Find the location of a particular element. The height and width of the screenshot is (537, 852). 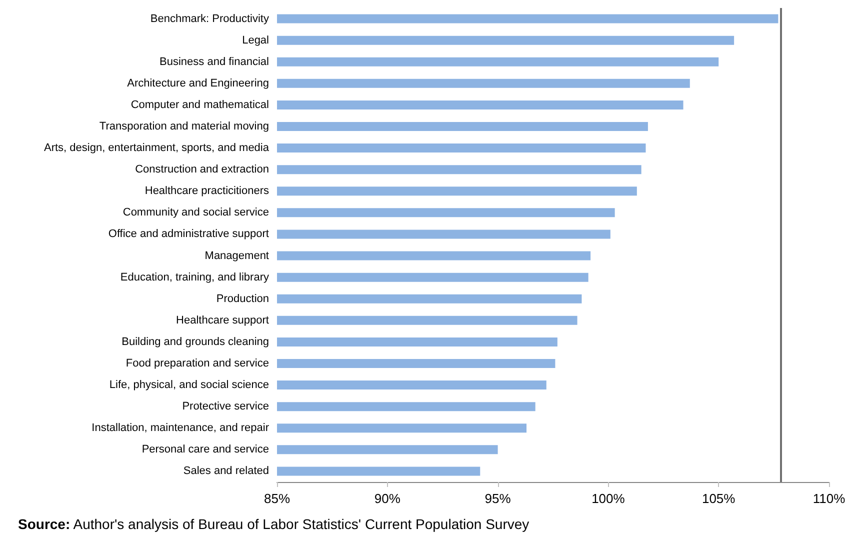

y-tick-label: Healthcare practicitioners is located at coordinates (207, 191).